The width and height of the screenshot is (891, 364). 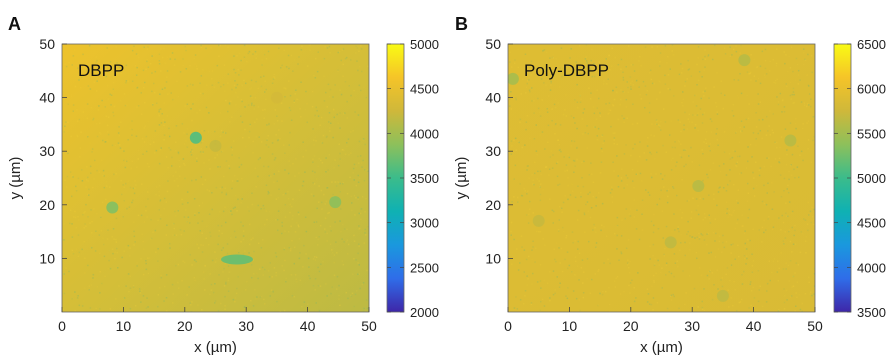 I want to click on colorbar-tick-label: 2000, so click(x=424, y=312).